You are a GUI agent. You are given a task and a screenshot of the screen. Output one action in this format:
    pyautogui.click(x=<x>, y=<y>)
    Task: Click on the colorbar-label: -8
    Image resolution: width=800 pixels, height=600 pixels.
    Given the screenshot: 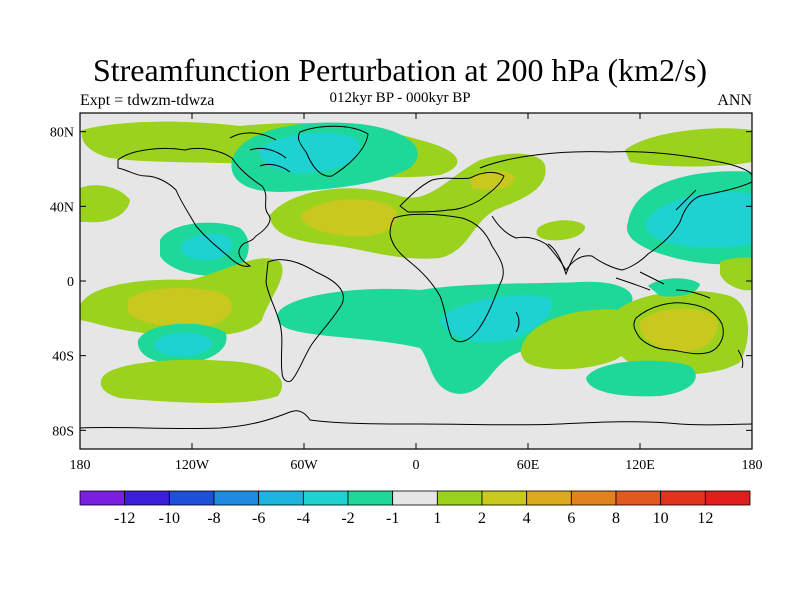 What is the action you would take?
    pyautogui.click(x=213, y=518)
    